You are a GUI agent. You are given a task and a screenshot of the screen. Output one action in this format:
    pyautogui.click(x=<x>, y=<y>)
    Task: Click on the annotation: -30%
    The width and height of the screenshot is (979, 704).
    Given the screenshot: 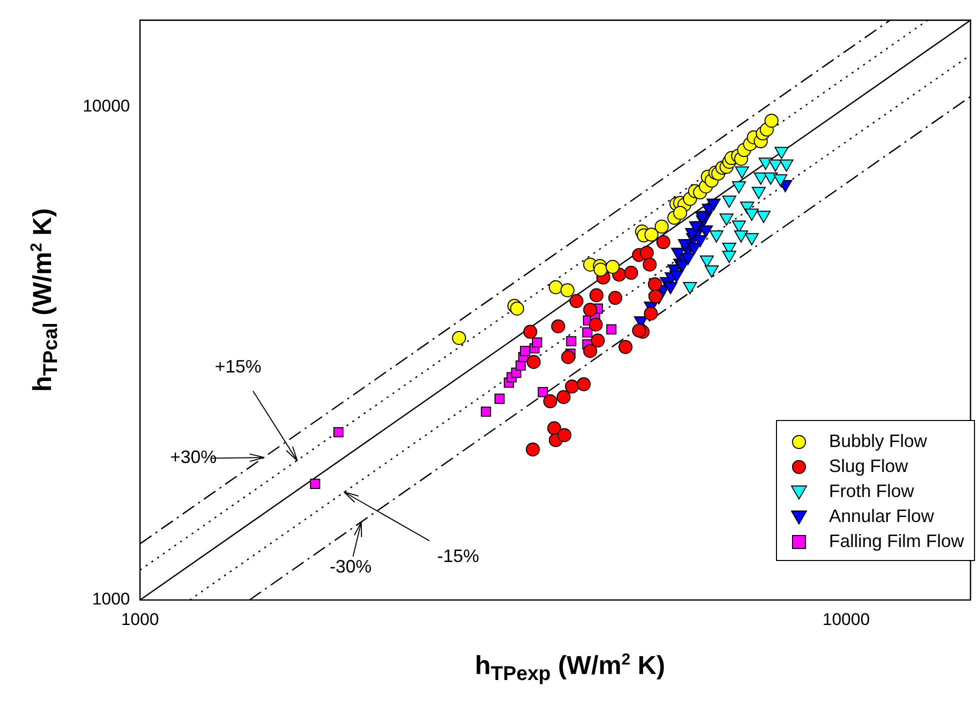 What is the action you would take?
    pyautogui.click(x=351, y=566)
    